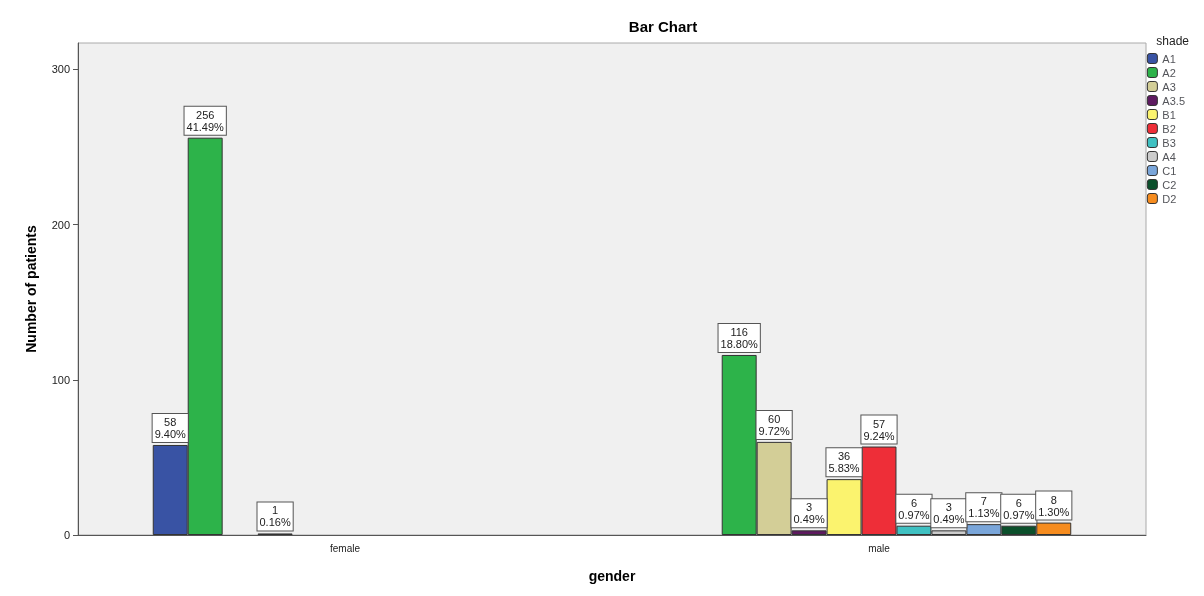  I want to click on legend-label: D2, so click(1169, 198).